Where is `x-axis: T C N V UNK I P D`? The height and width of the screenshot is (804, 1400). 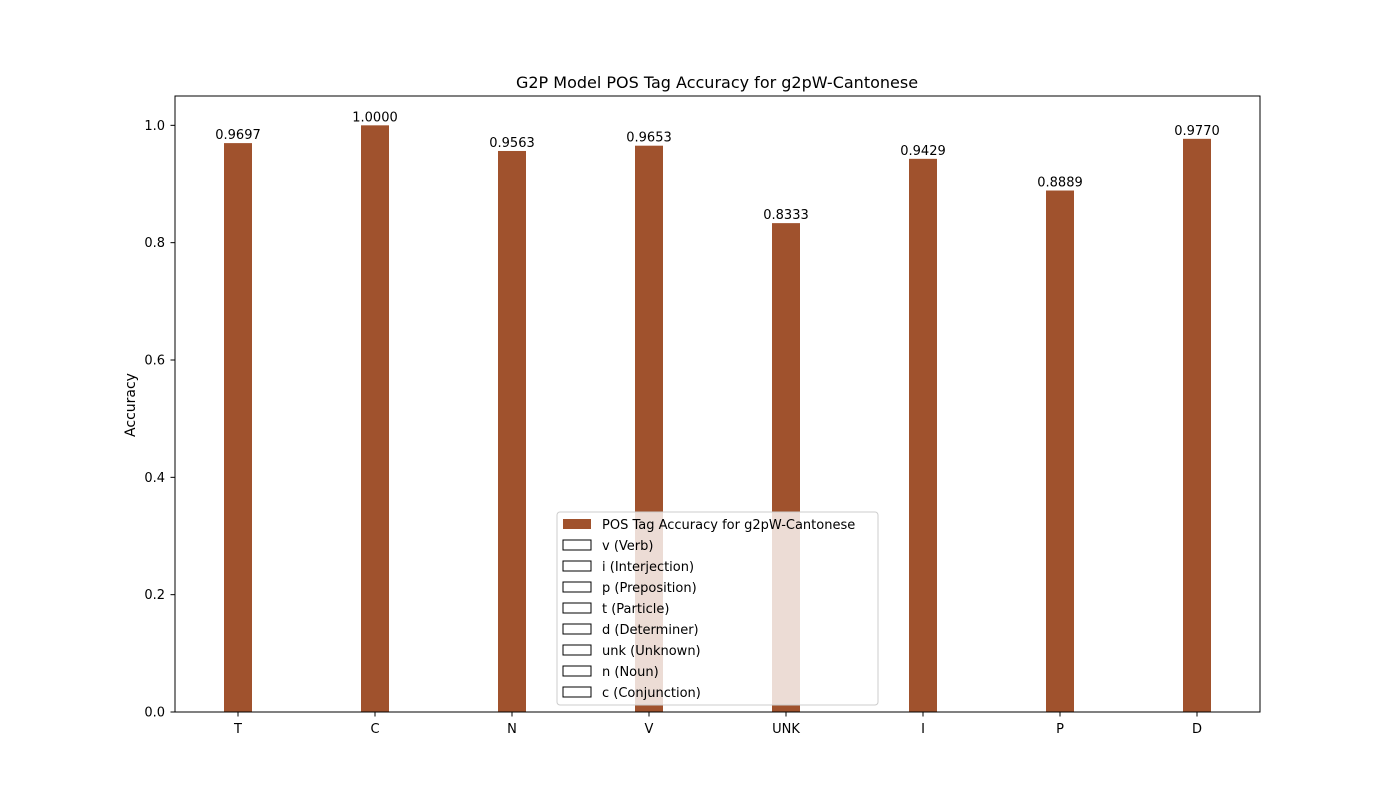 x-axis: T C N V UNK I P D is located at coordinates (717, 724).